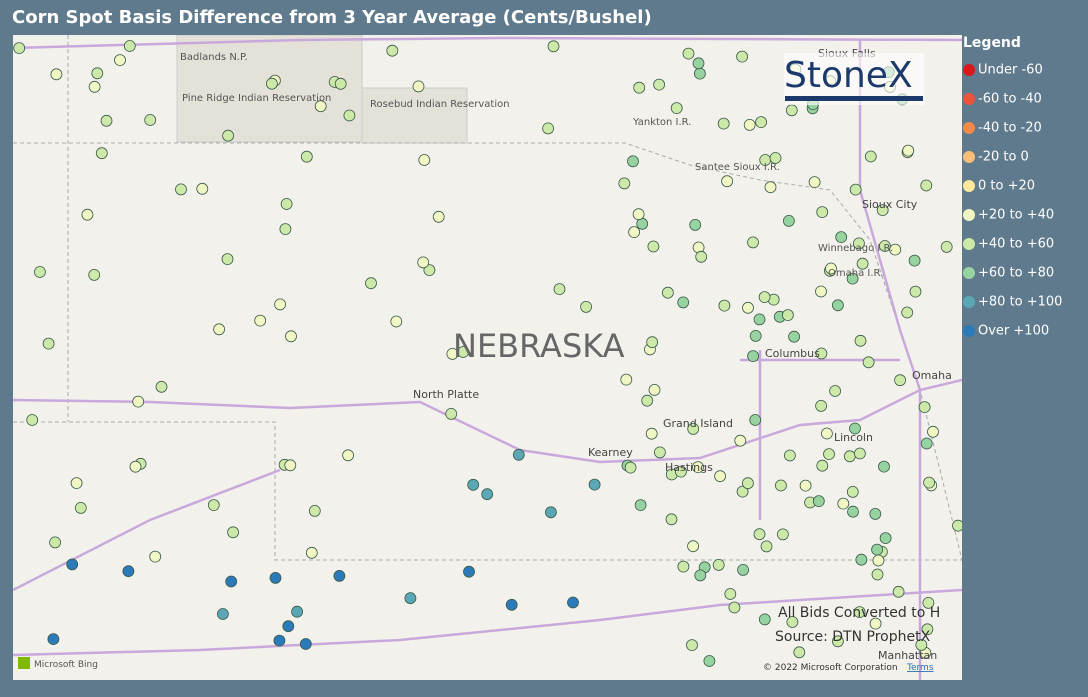 The height and width of the screenshot is (697, 1088). Describe the element at coordinates (932, 375) in the screenshot. I see `map-label: Omaha` at that location.